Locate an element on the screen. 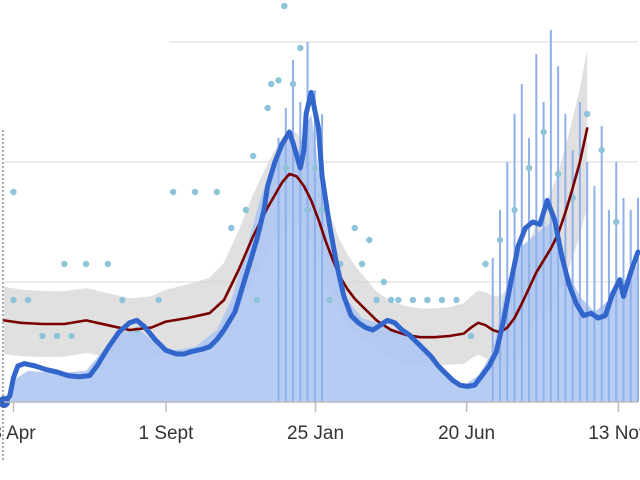  x-tick-labels: 8 Apr 1 Sept 25 Jan 20 Jun 13 Nov is located at coordinates (320, 433).